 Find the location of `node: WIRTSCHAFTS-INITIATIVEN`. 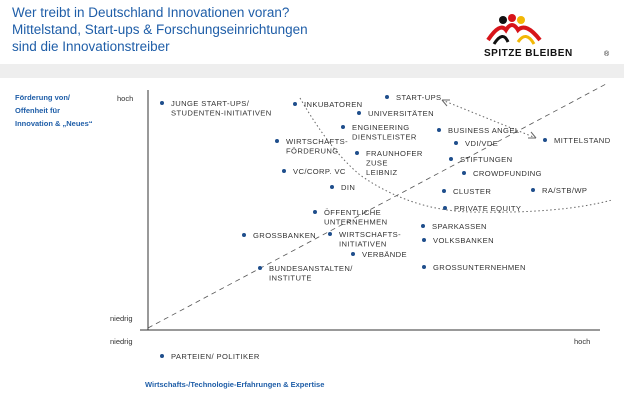

node: WIRTSCHAFTS-INITIATIVEN is located at coordinates (364, 239).